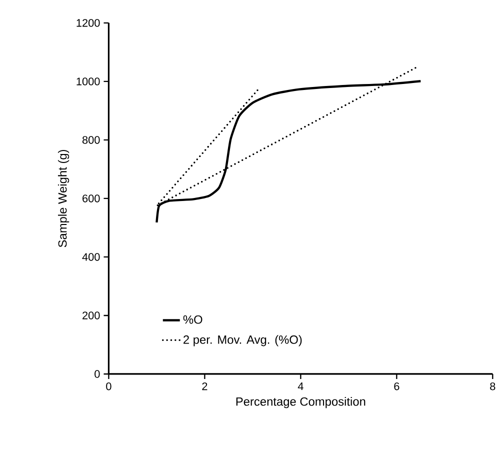 This screenshot has width=499, height=452. What do you see at coordinates (88, 82) in the screenshot?
I see `y-tick-label: 1000` at bounding box center [88, 82].